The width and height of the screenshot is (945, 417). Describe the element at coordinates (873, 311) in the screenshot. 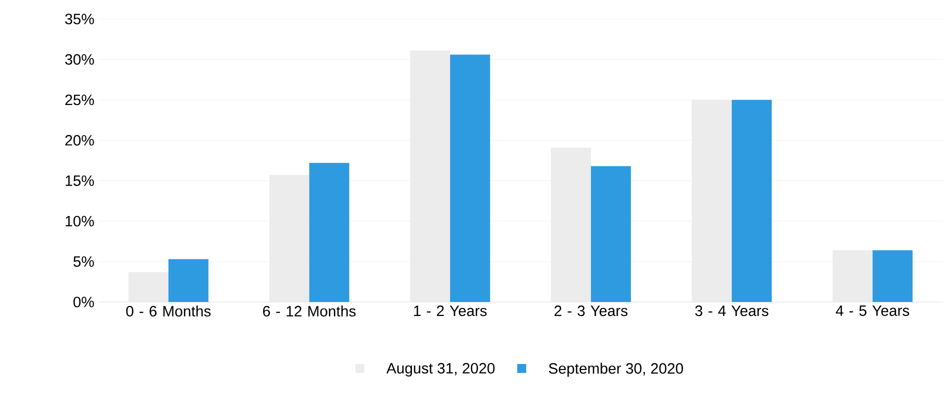

I see `x-tick-label: 4 - 5 Years` at that location.